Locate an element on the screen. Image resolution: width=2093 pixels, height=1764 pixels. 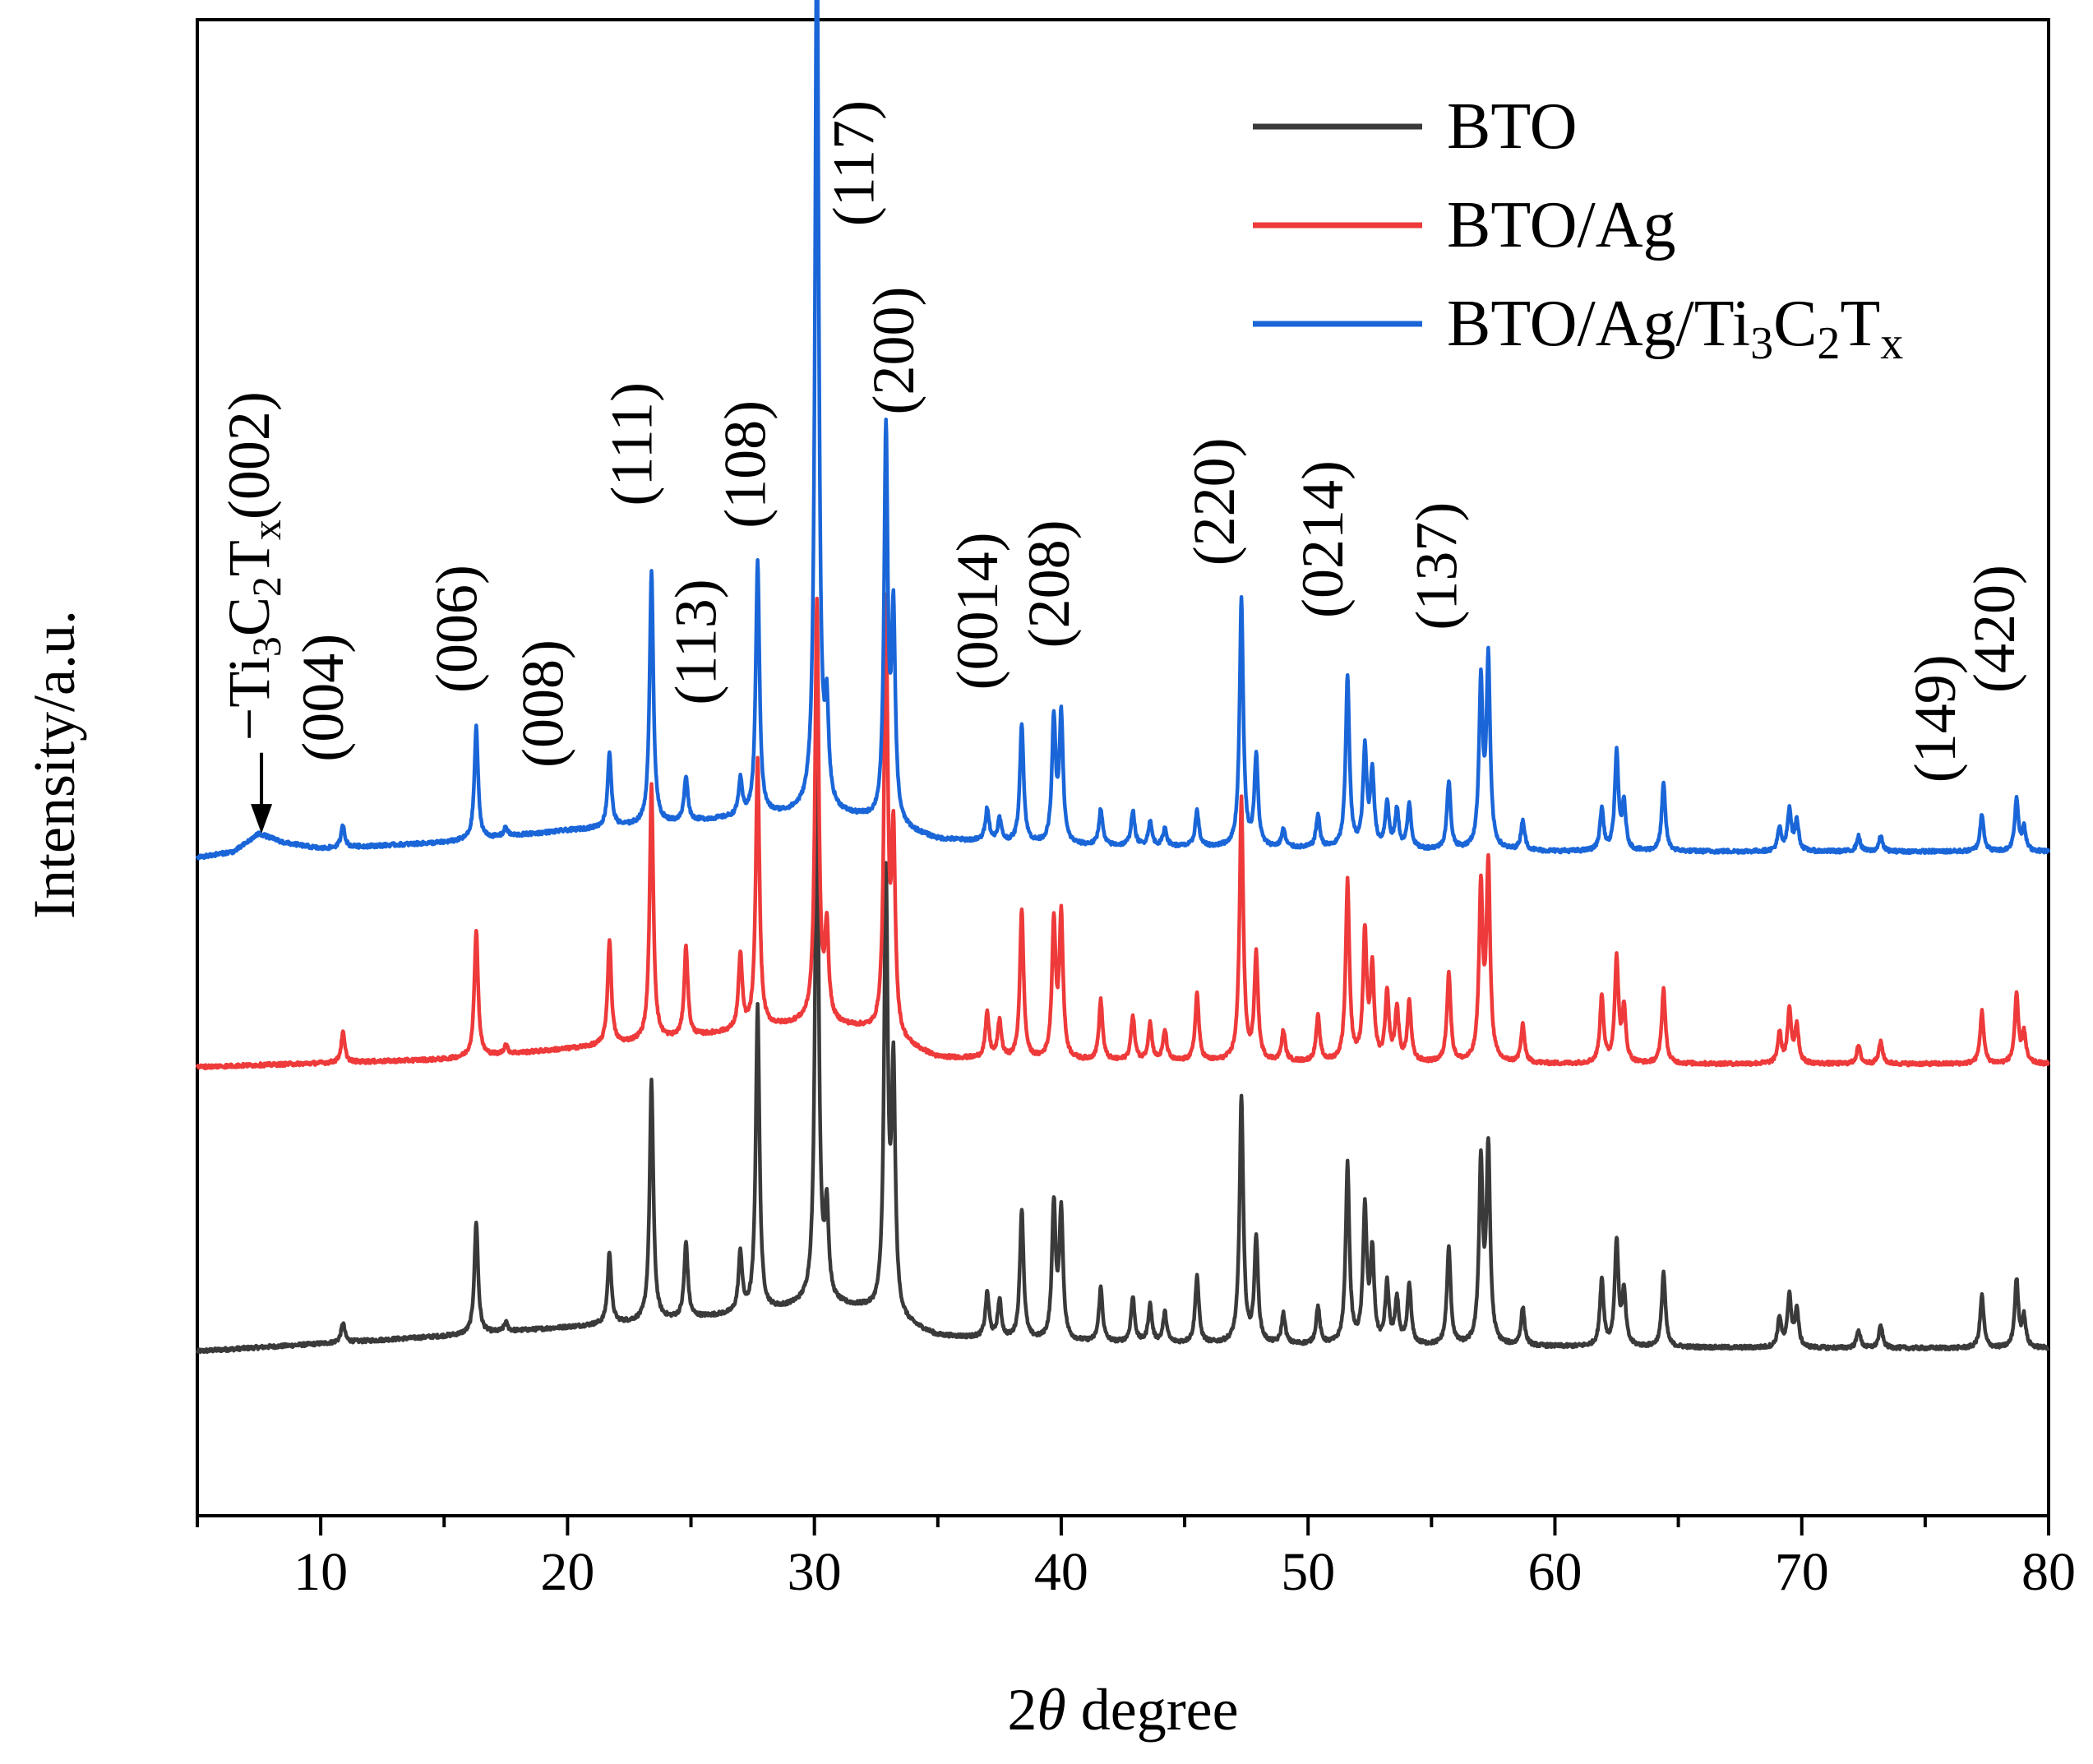
x-axis-title-prefix: 2 is located at coordinates (1022, 1710).